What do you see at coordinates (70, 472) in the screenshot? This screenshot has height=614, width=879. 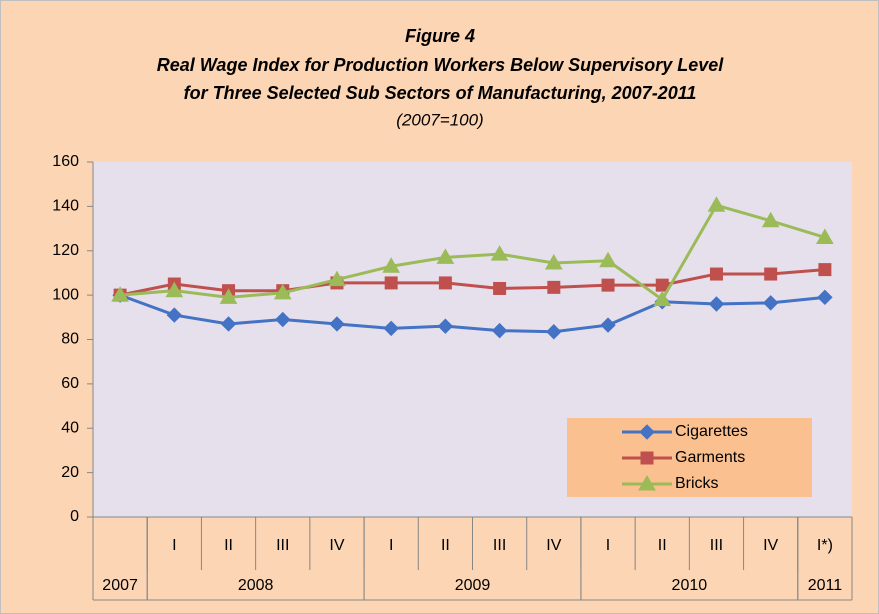 I see `y-tick-label: 20` at bounding box center [70, 472].